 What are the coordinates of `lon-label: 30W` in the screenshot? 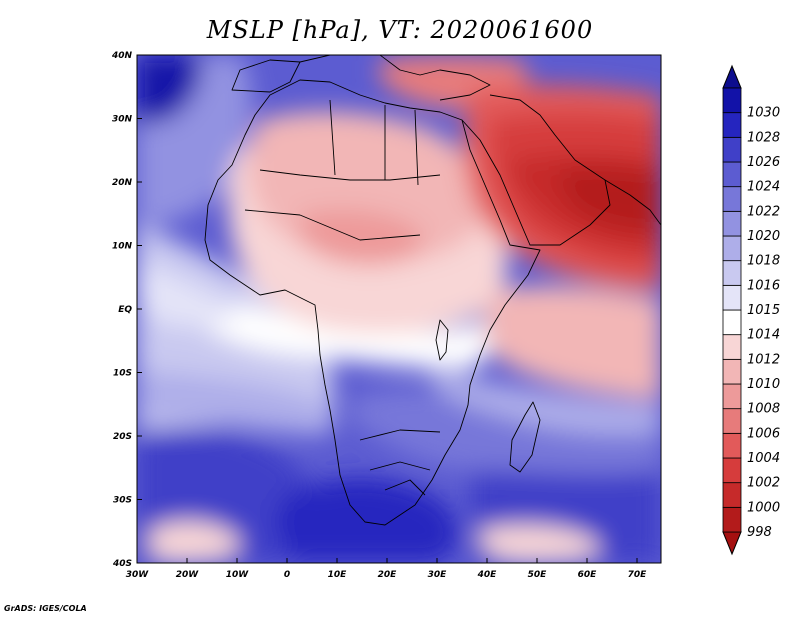 It's located at (138, 575).